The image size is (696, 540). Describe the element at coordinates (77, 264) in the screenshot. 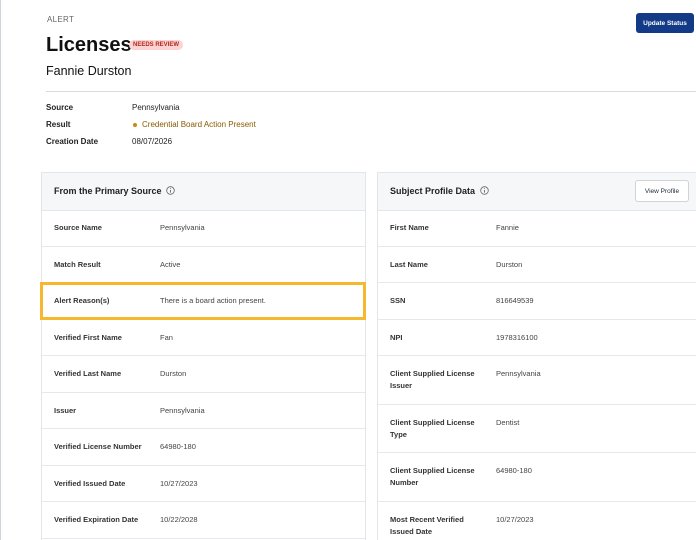

I see `row-label: Match Result` at that location.